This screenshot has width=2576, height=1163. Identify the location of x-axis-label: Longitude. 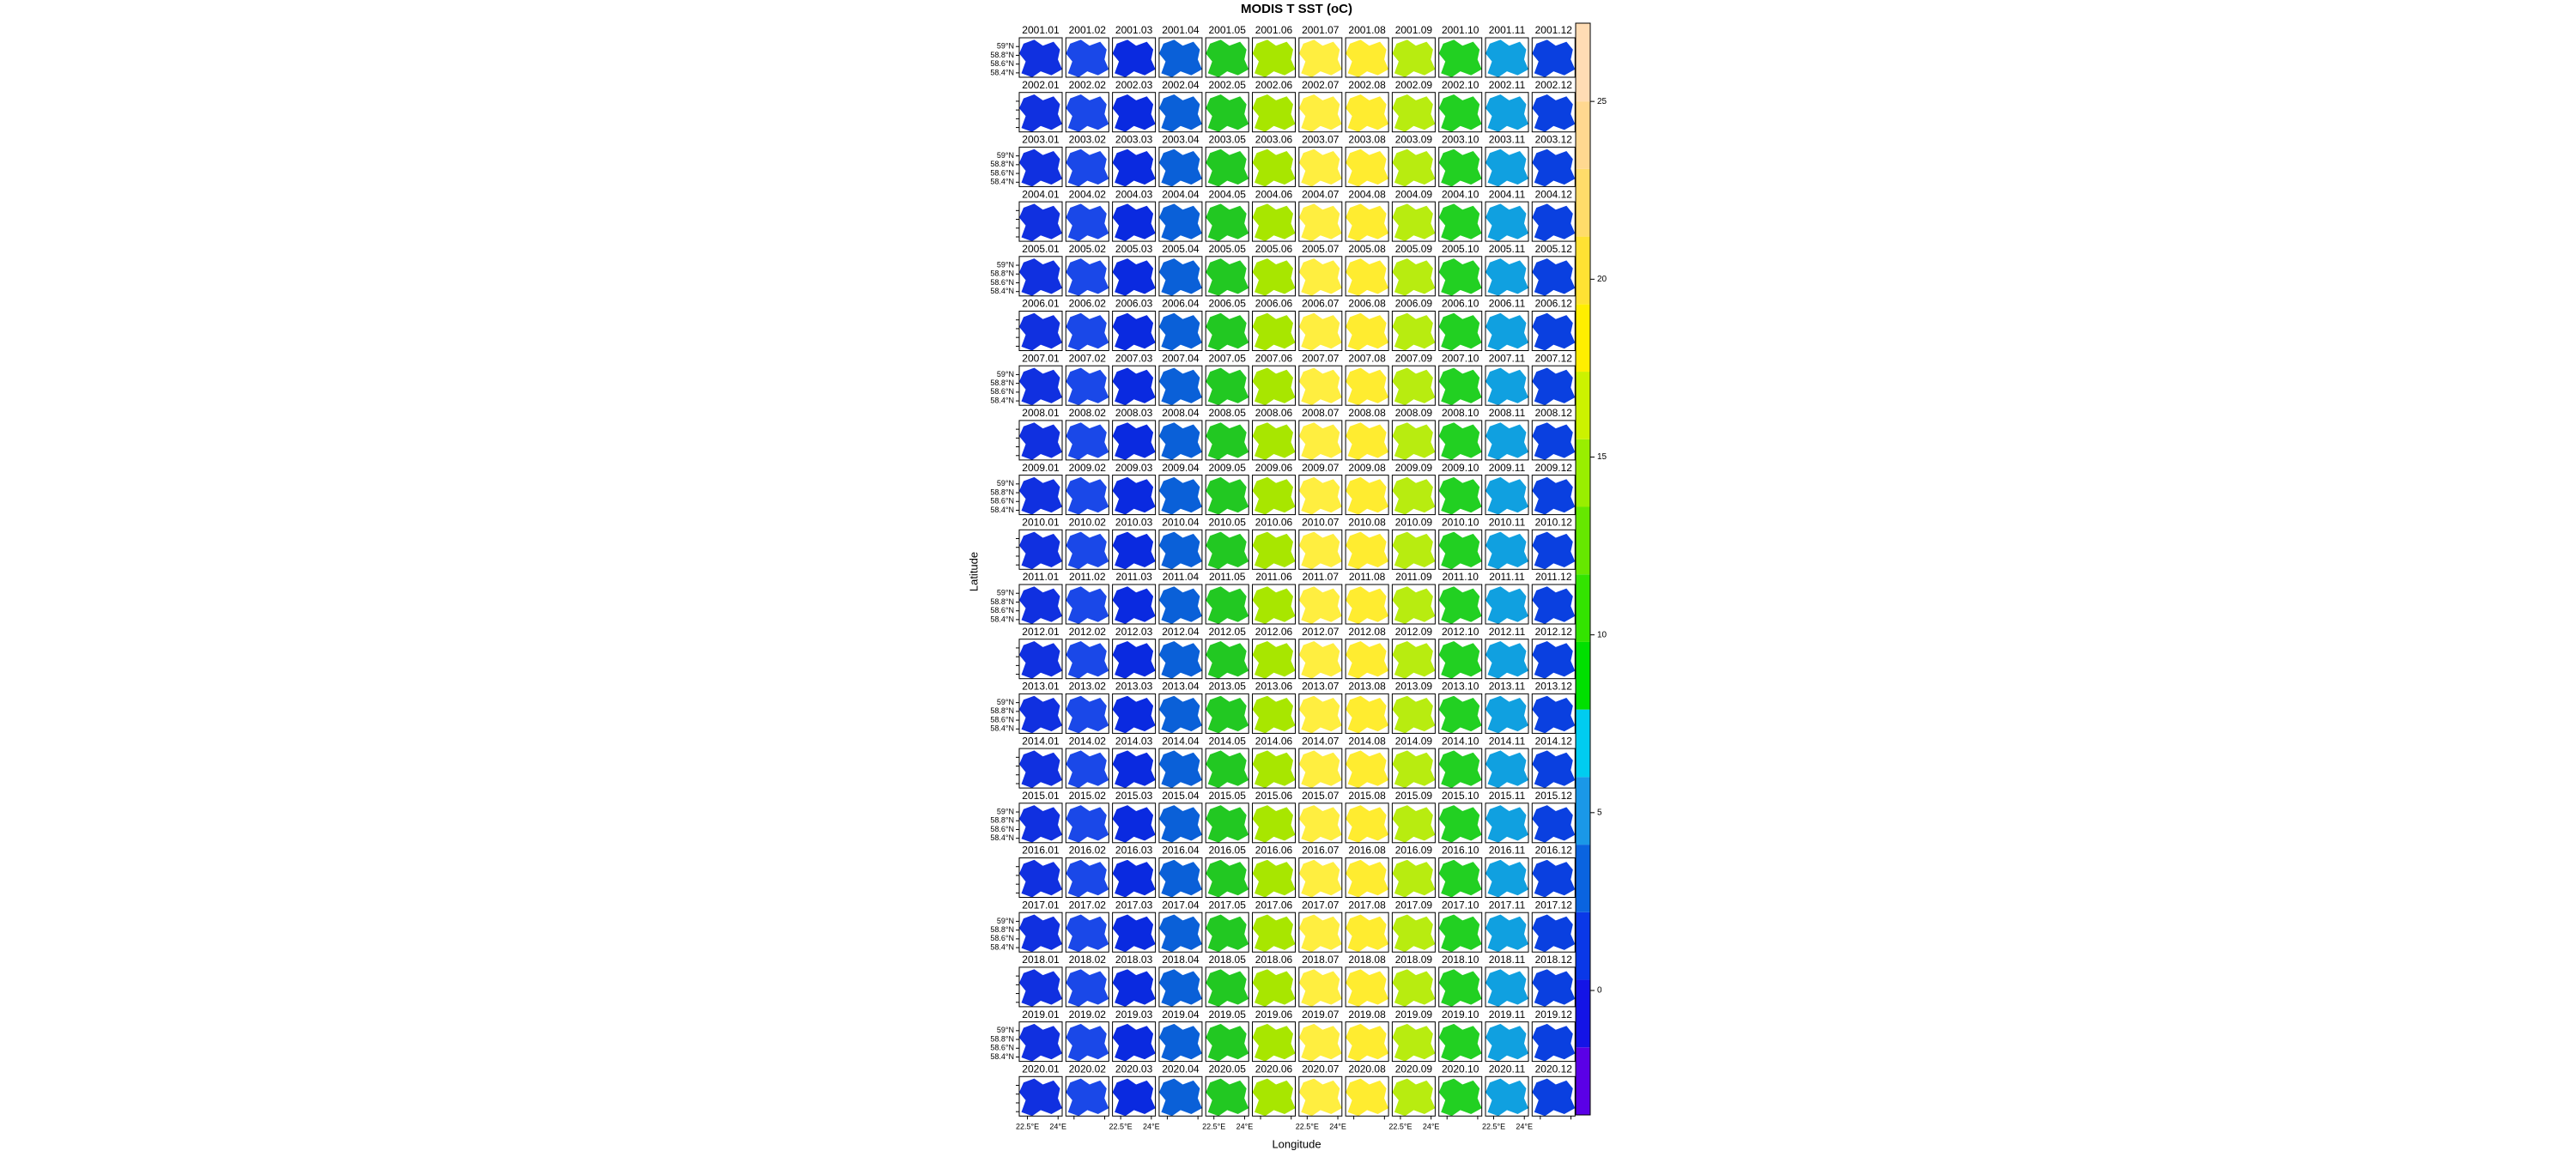
(1297, 1143).